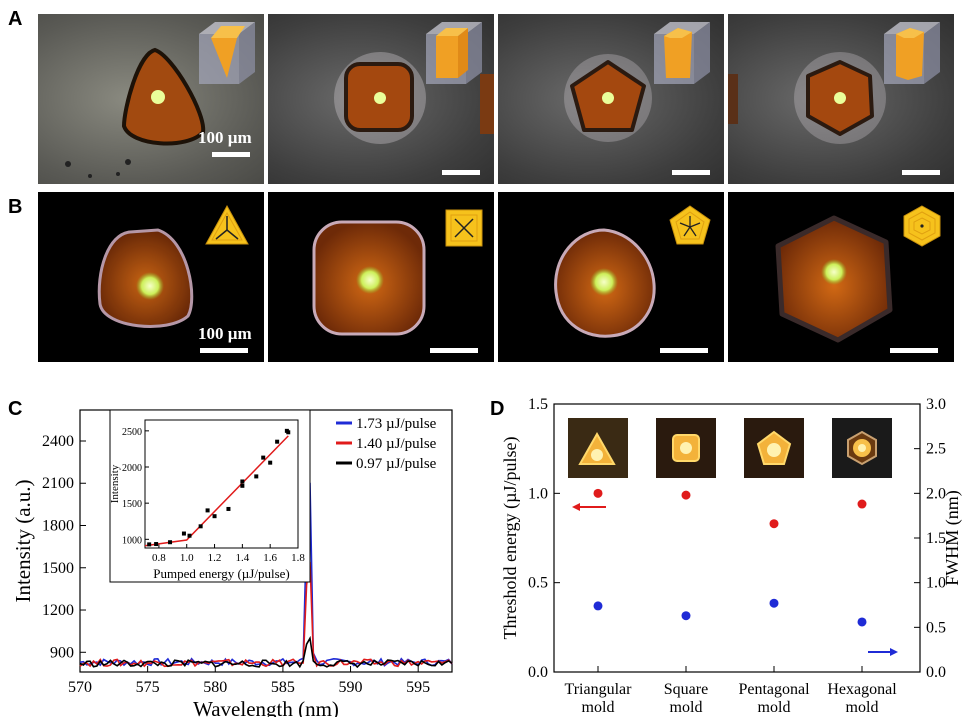 Image resolution: width=966 pixels, height=717 pixels. Describe the element at coordinates (538, 672) in the screenshot. I see `y-left-tick-label: 0.0` at that location.